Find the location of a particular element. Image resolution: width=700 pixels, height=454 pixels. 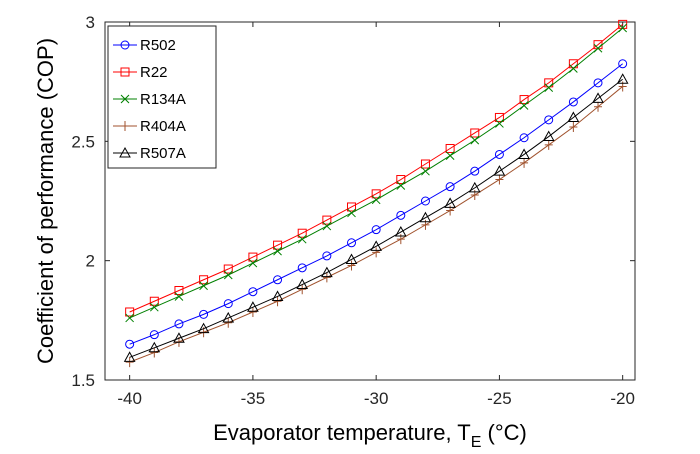

legend-label-r404a: R404A is located at coordinates (163, 126).